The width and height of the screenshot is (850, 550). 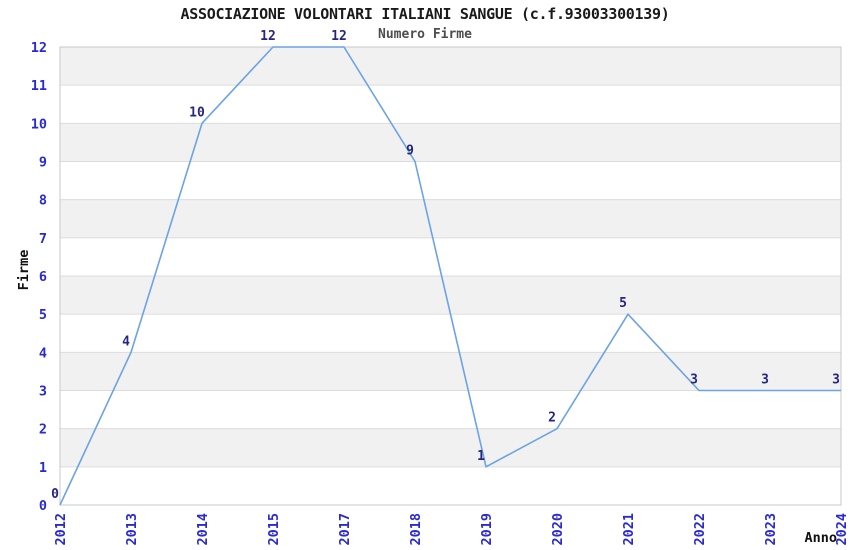 What do you see at coordinates (43, 239) in the screenshot?
I see `y-tick-label: 7` at bounding box center [43, 239].